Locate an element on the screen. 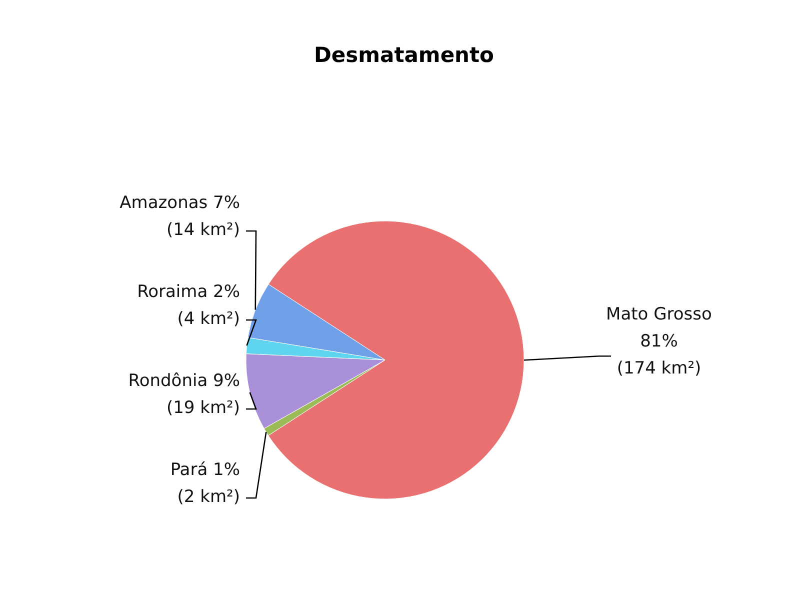  data-label: 81% (174 km²) is located at coordinates (659, 355).